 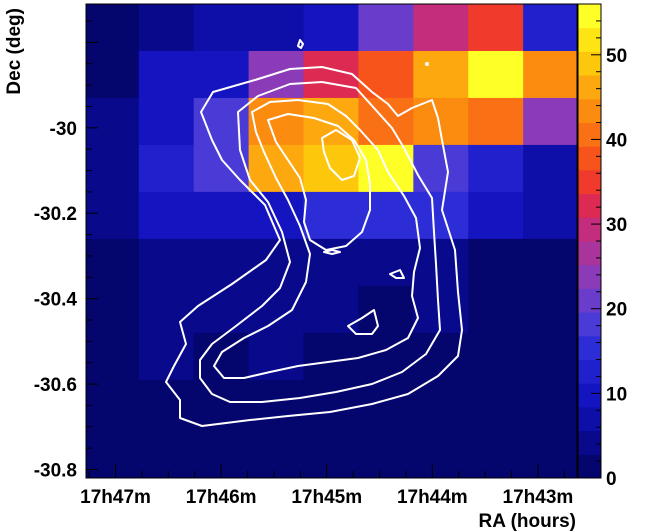 What do you see at coordinates (63, 129) in the screenshot?
I see `y-tick-label: -30` at bounding box center [63, 129].